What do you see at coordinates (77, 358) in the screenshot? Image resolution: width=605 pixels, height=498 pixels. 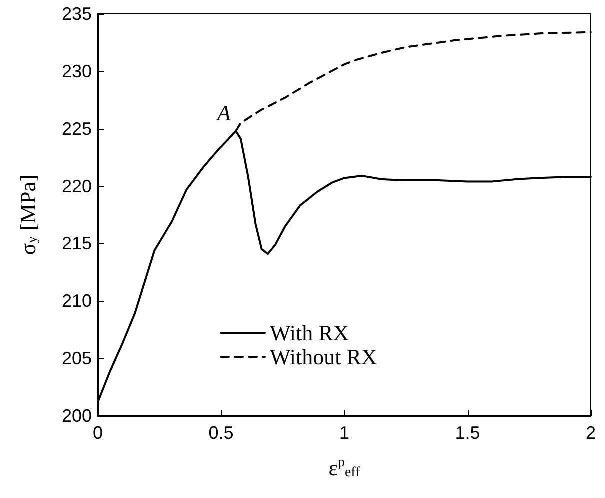 I see `y-tick-label: 205` at bounding box center [77, 358].